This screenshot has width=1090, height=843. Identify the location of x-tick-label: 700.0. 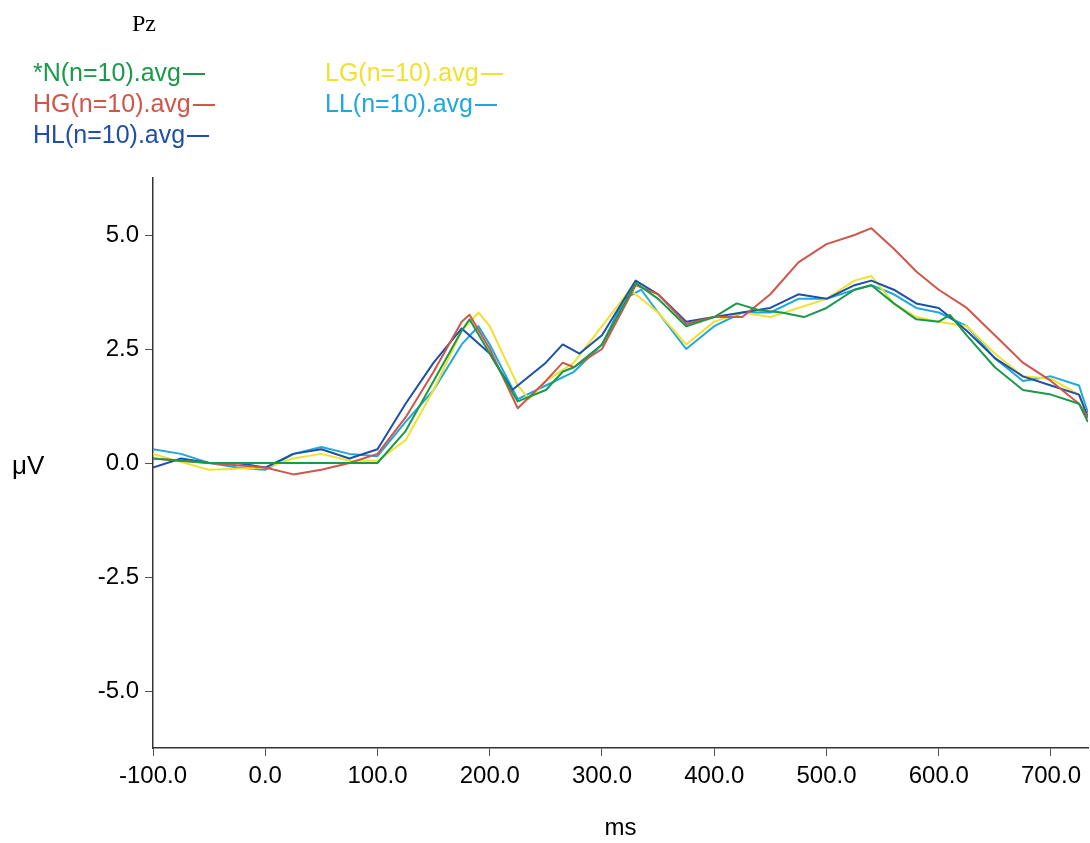
(1050, 775).